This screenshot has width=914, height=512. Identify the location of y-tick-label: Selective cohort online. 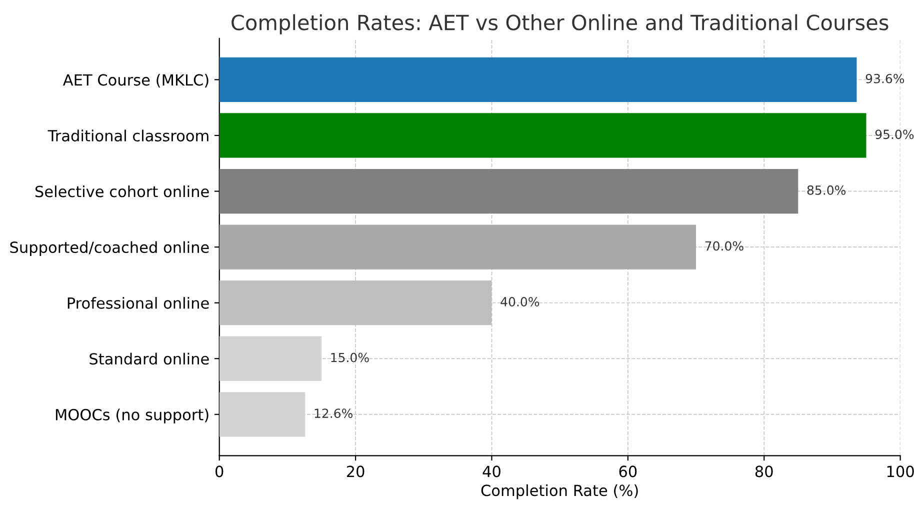
(122, 191).